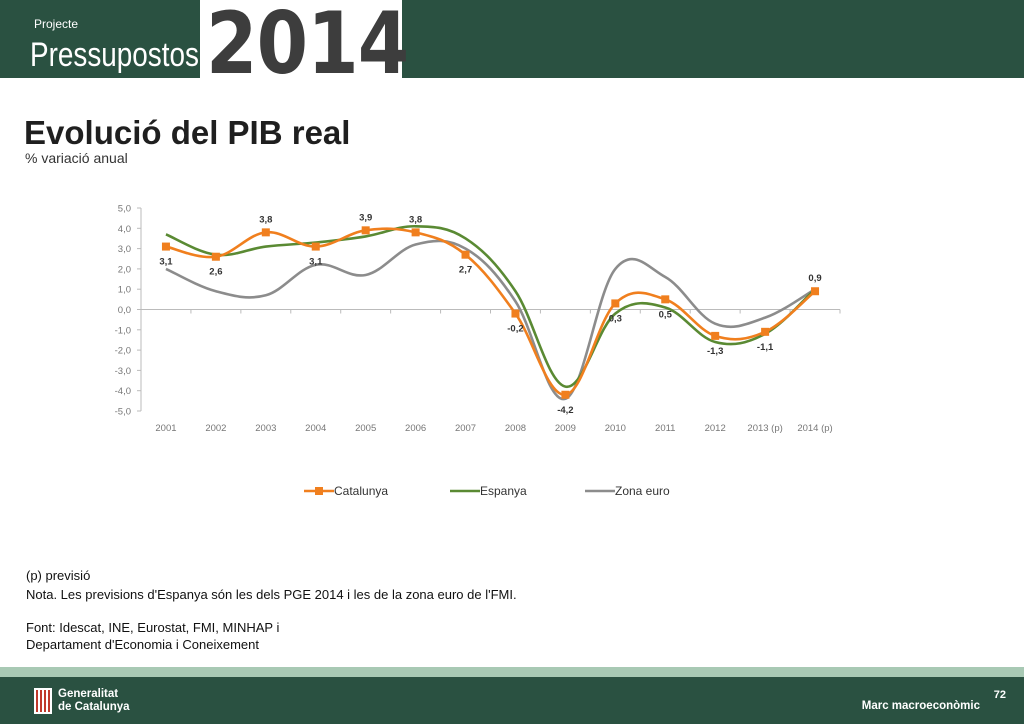 The image size is (1024, 724). Describe the element at coordinates (215, 272) in the screenshot. I see `data-label: 2,6` at that location.